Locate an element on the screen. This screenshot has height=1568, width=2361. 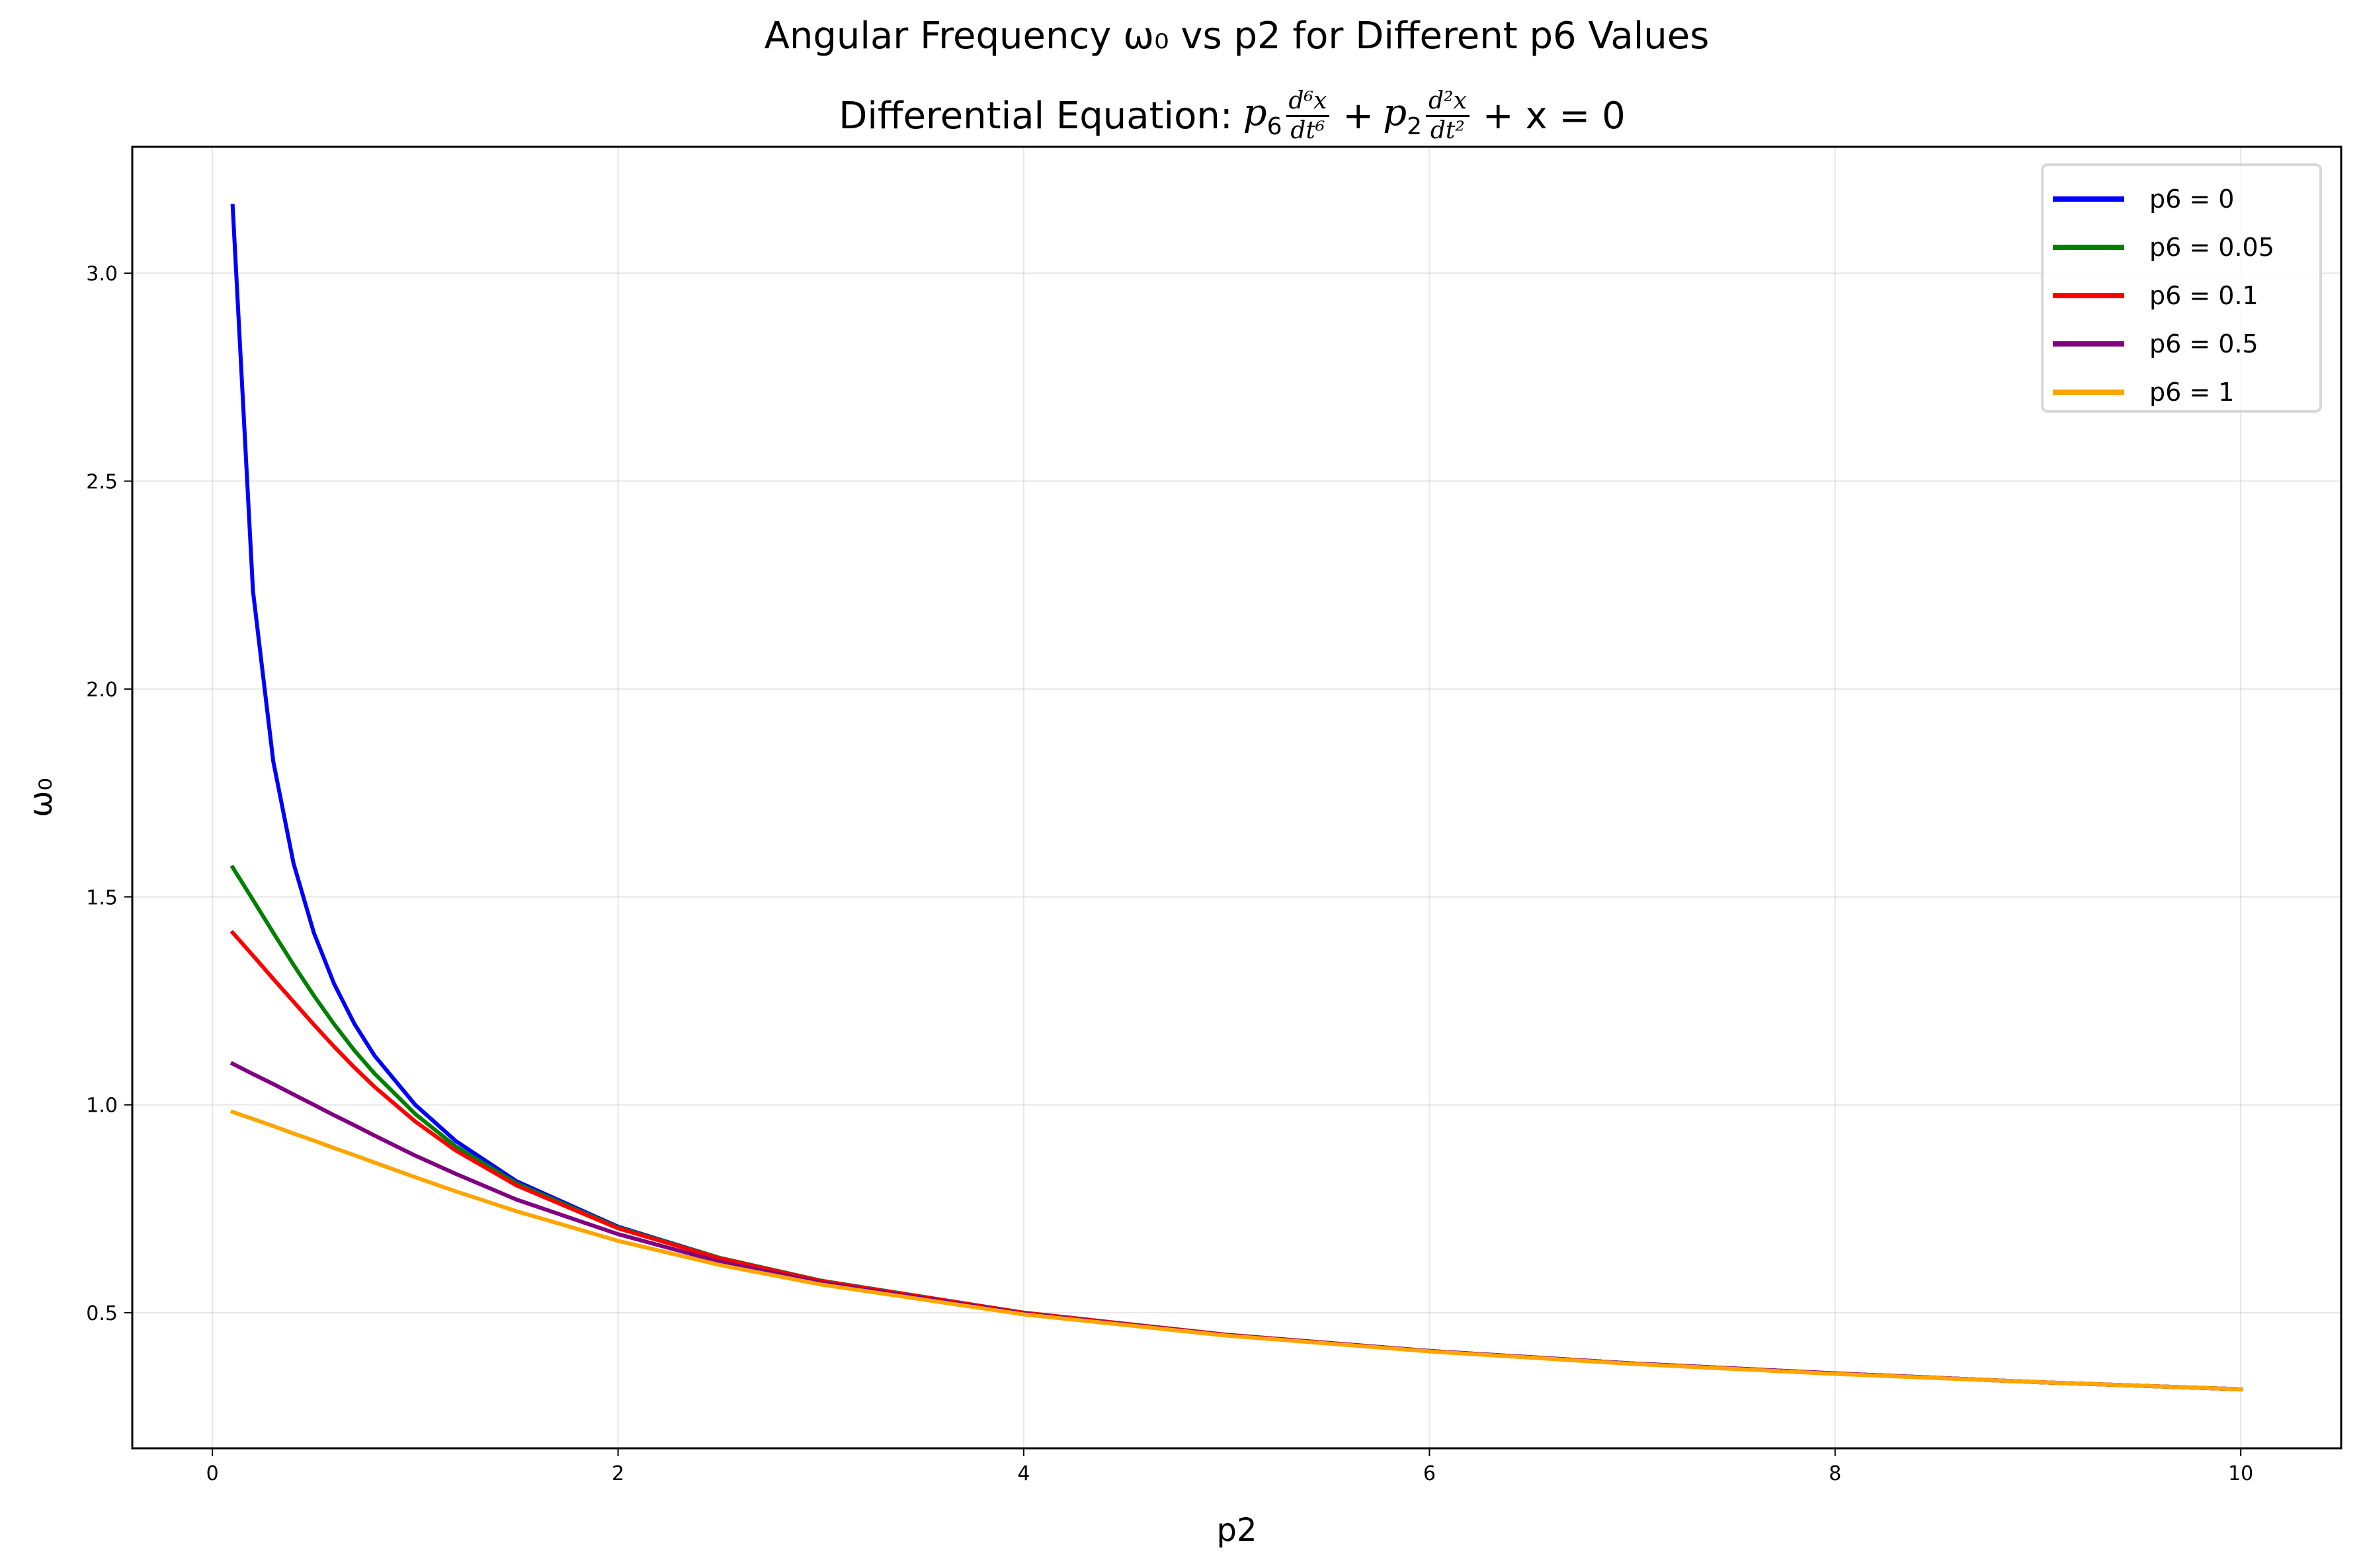
y-tick-label: 1.5 is located at coordinates (102, 897).